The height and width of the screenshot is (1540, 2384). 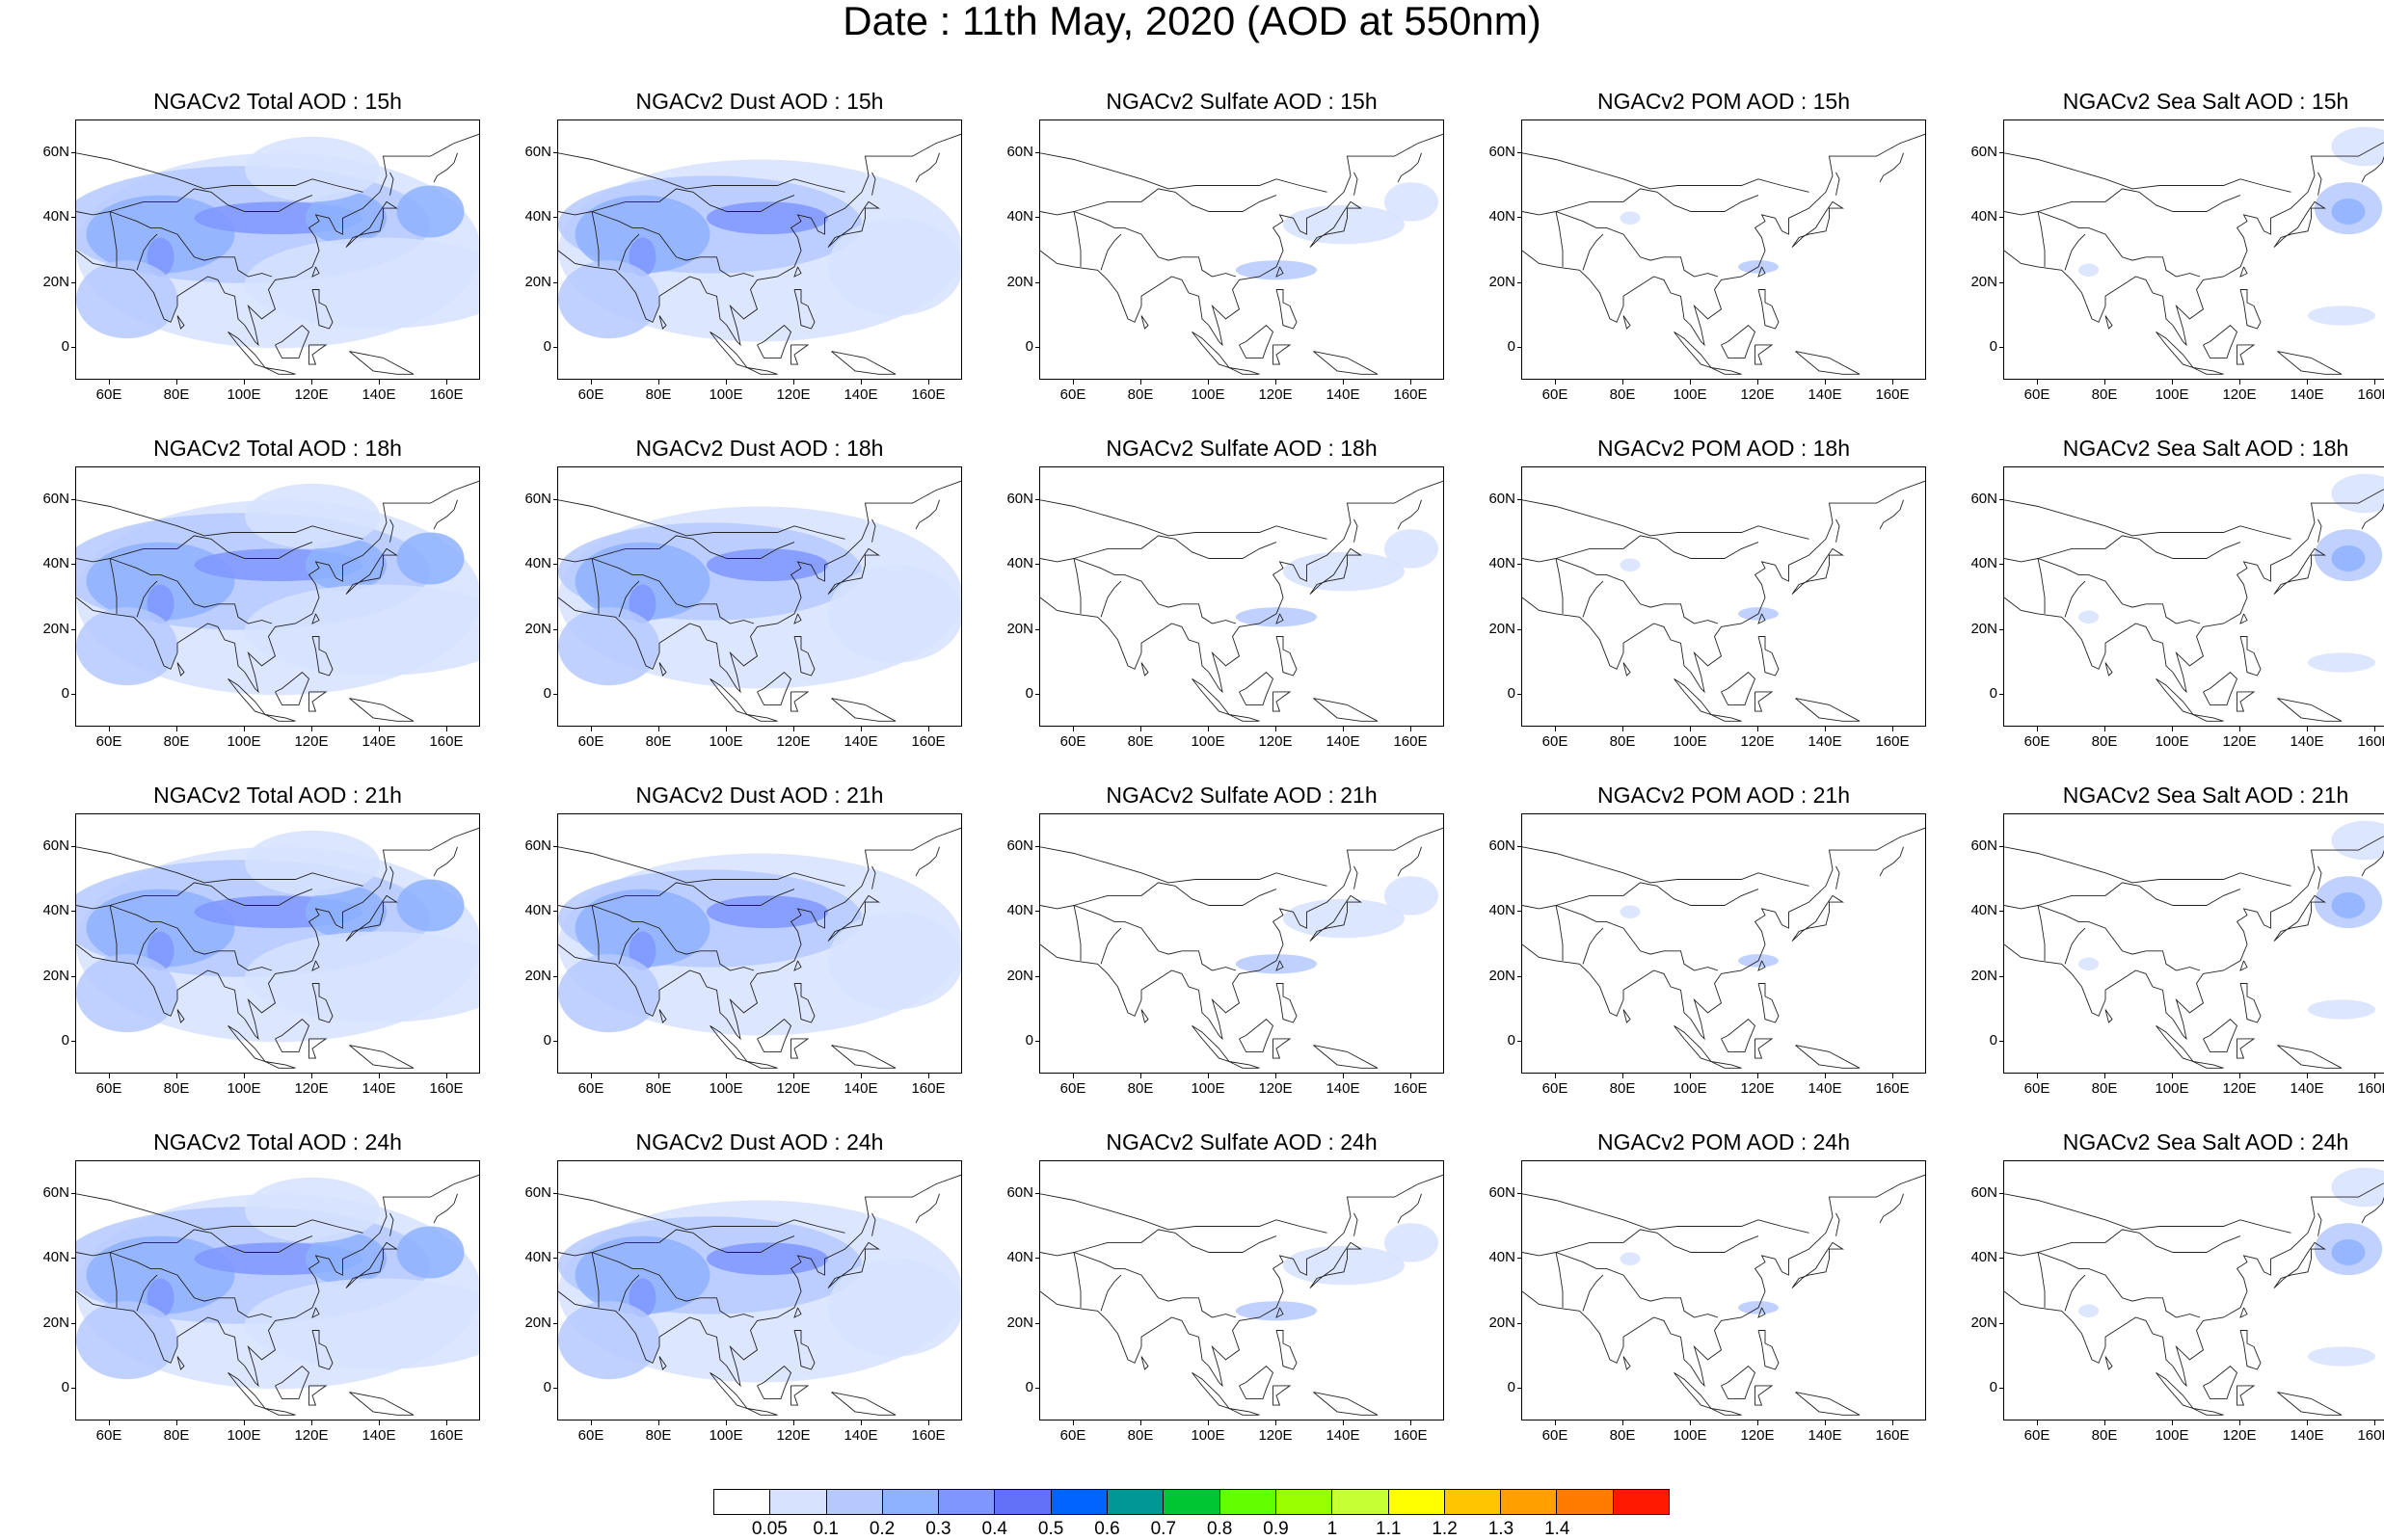 I want to click on panel-title: NGACv2 Sea Salt AOD : 15h, so click(x=2193, y=101).